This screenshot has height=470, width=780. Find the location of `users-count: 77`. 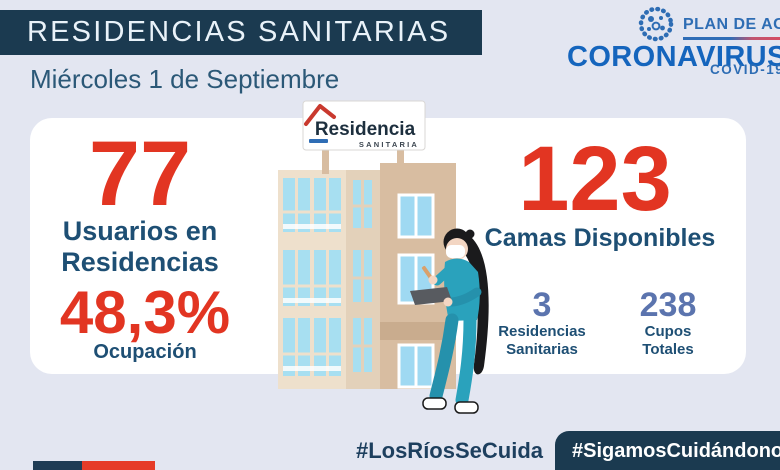

users-count: 77 is located at coordinates (140, 174).